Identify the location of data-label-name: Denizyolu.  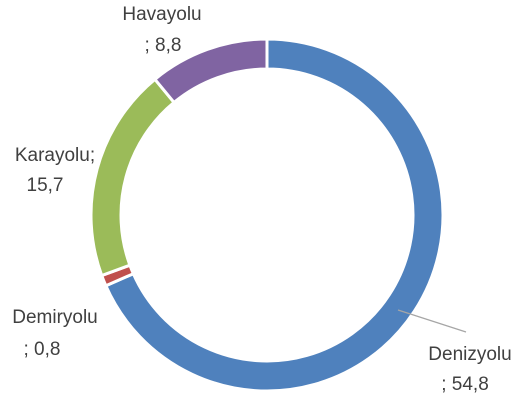
(469, 354).